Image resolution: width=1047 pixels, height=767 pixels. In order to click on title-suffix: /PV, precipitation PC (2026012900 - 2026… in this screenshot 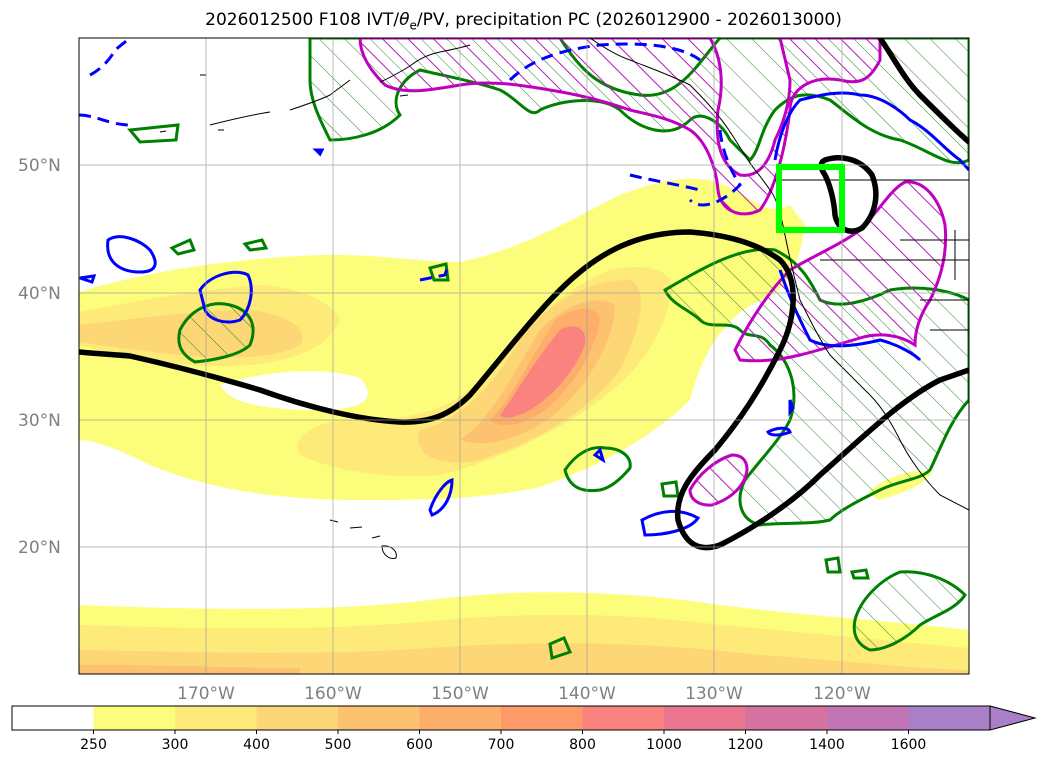, I will do `click(629, 20)`.